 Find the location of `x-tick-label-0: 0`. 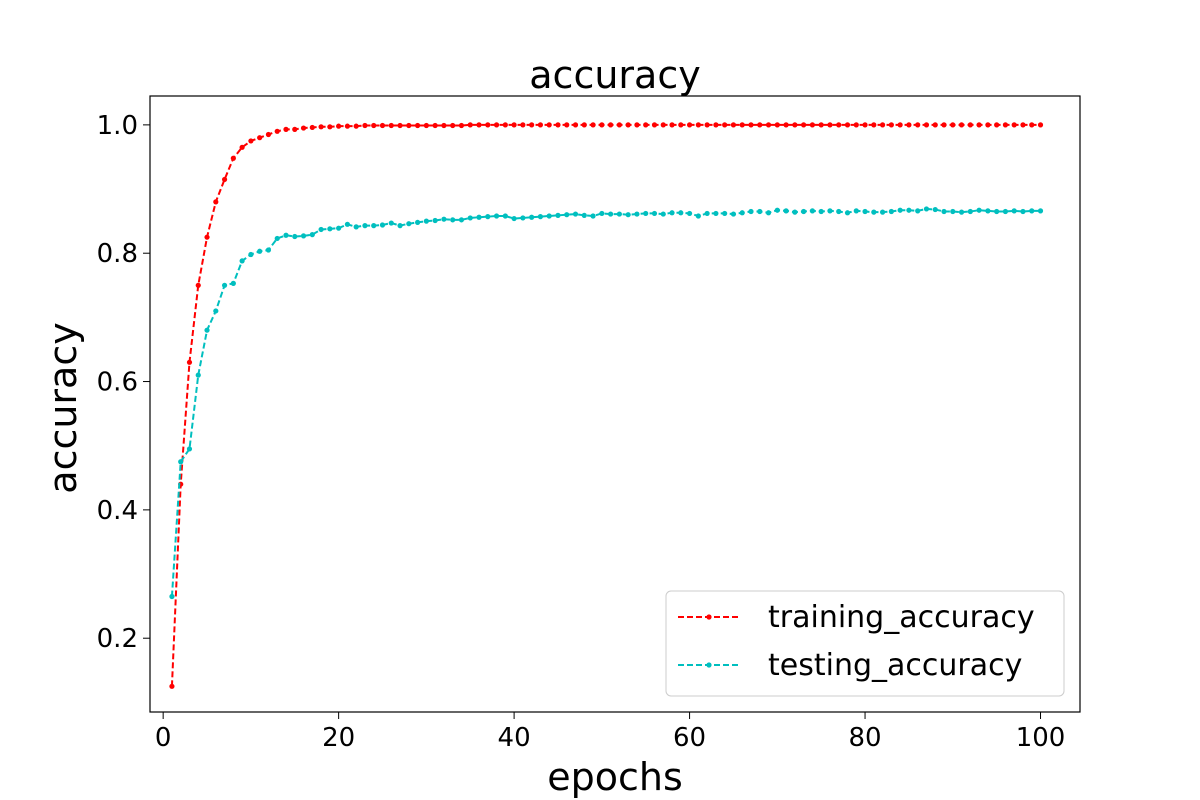

x-tick-label-0: 0 is located at coordinates (163, 738).